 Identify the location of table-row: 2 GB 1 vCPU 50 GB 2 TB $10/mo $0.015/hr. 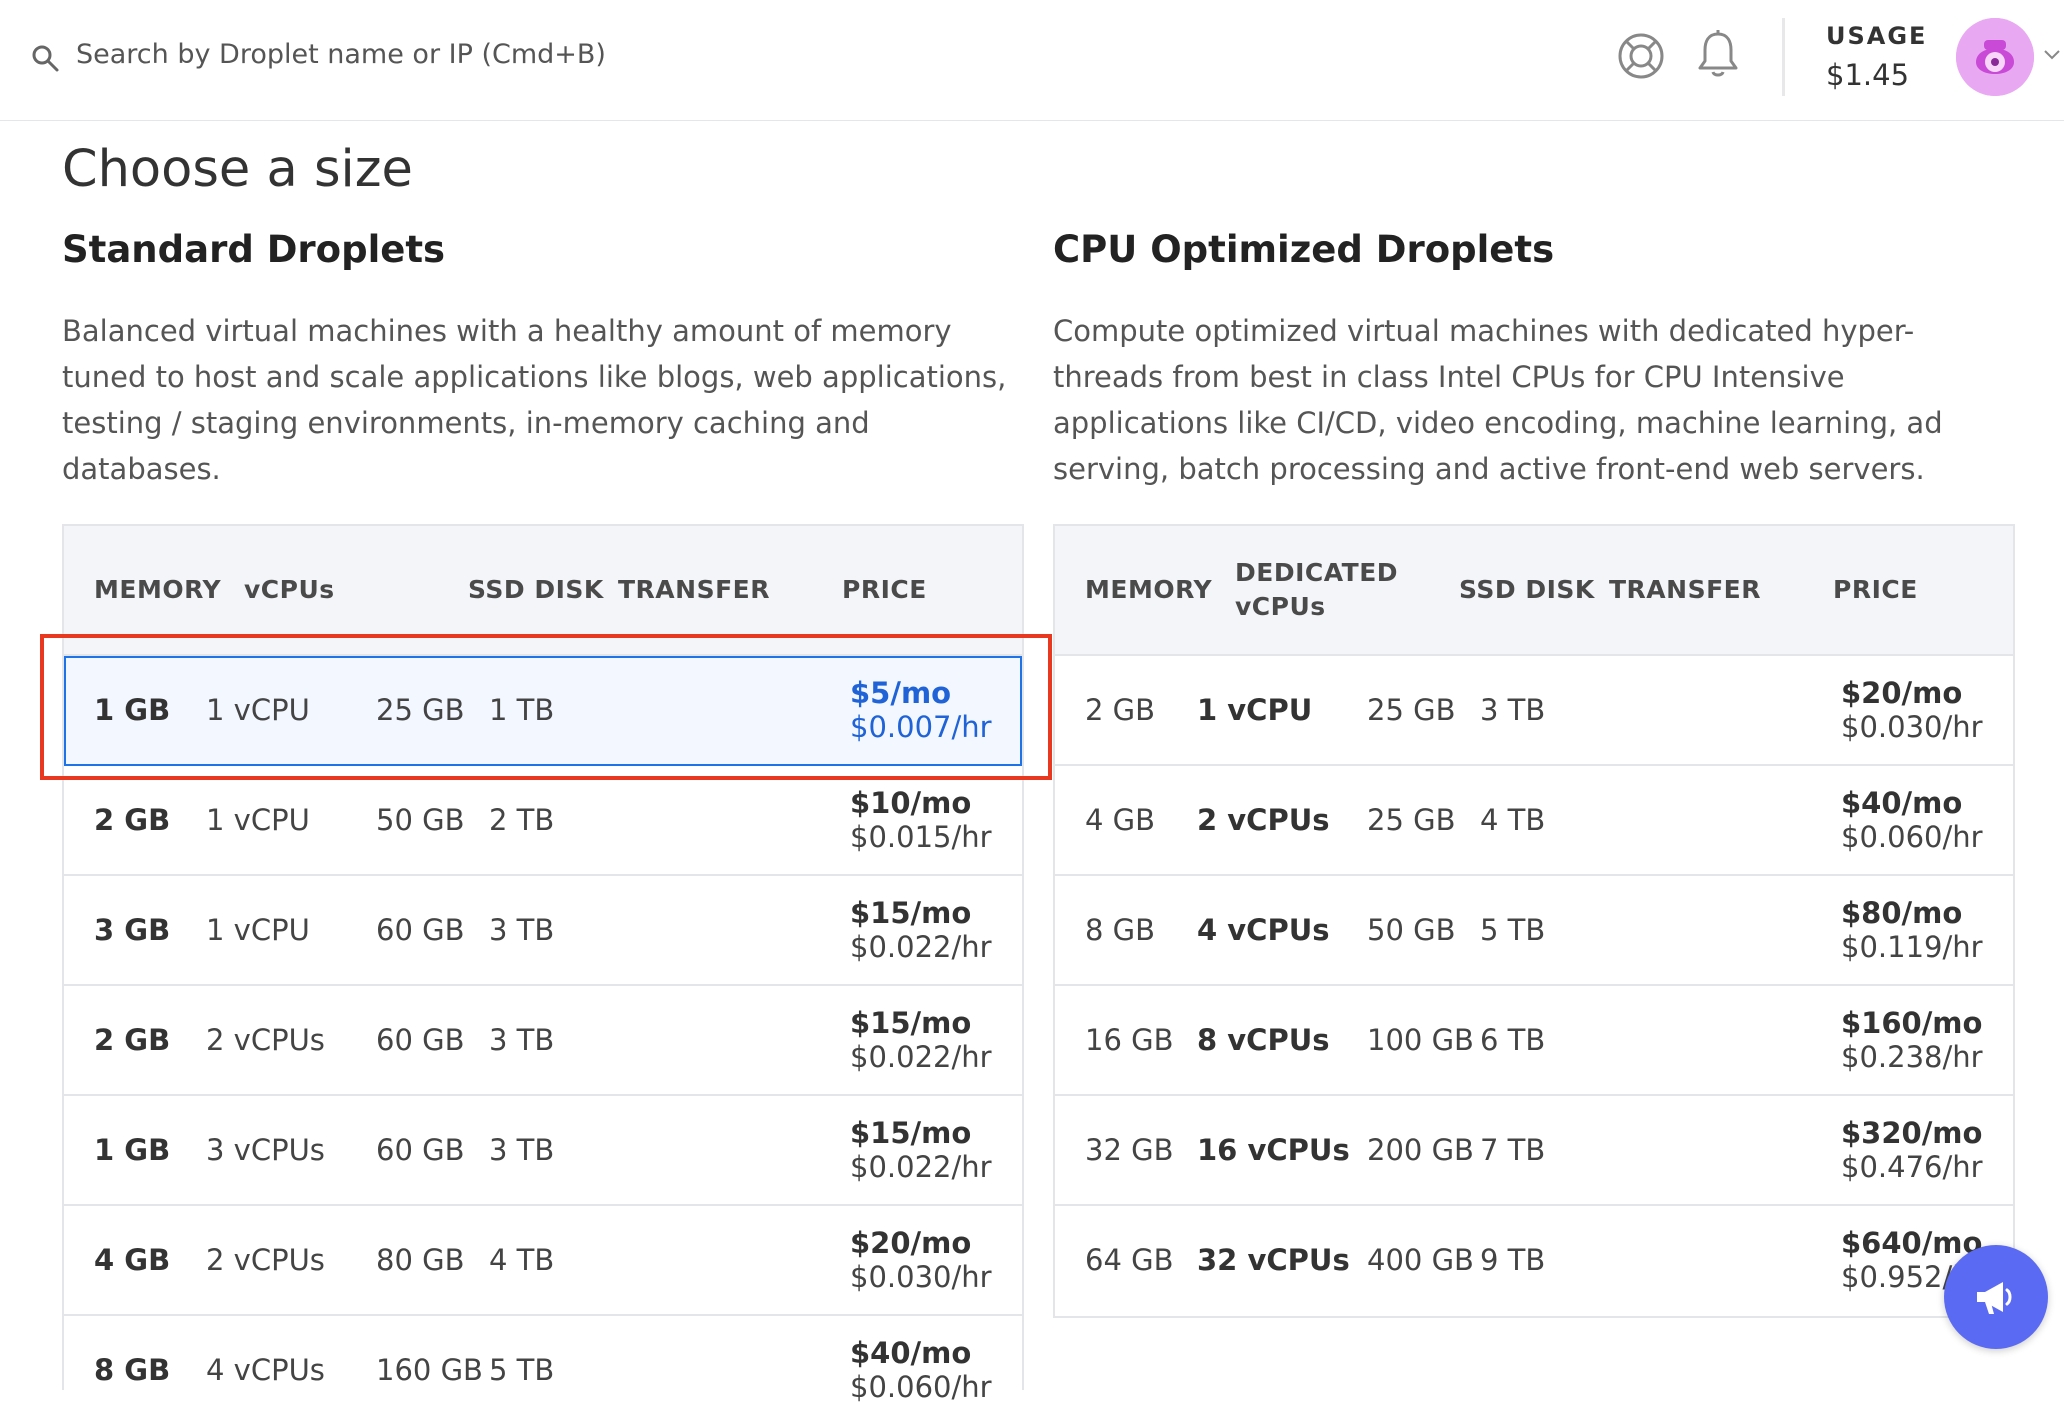
(543, 821).